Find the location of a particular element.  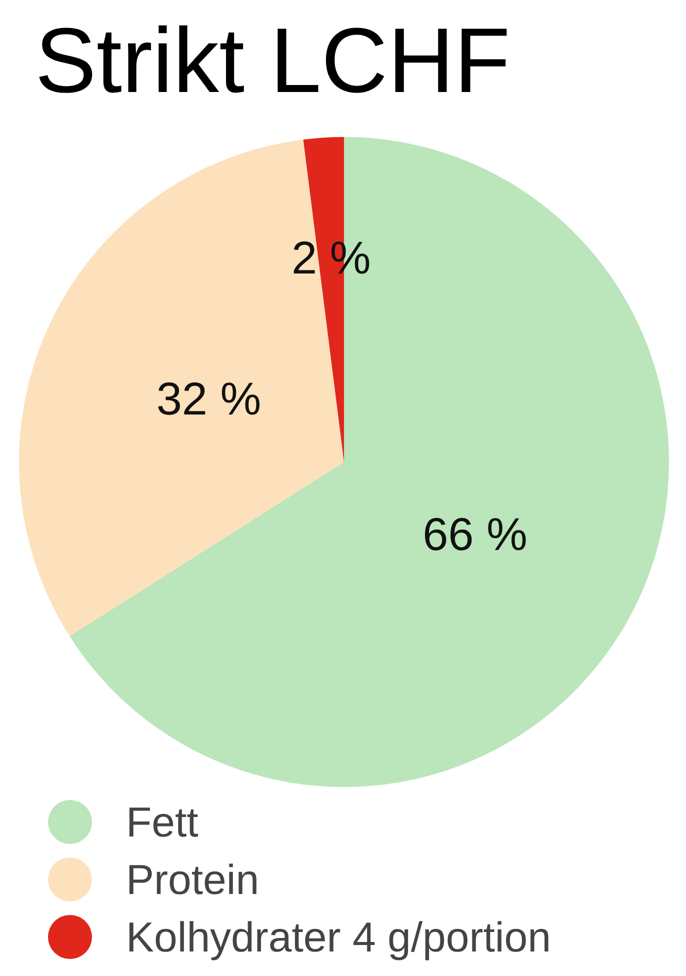

data-label: 66 % is located at coordinates (475, 534).